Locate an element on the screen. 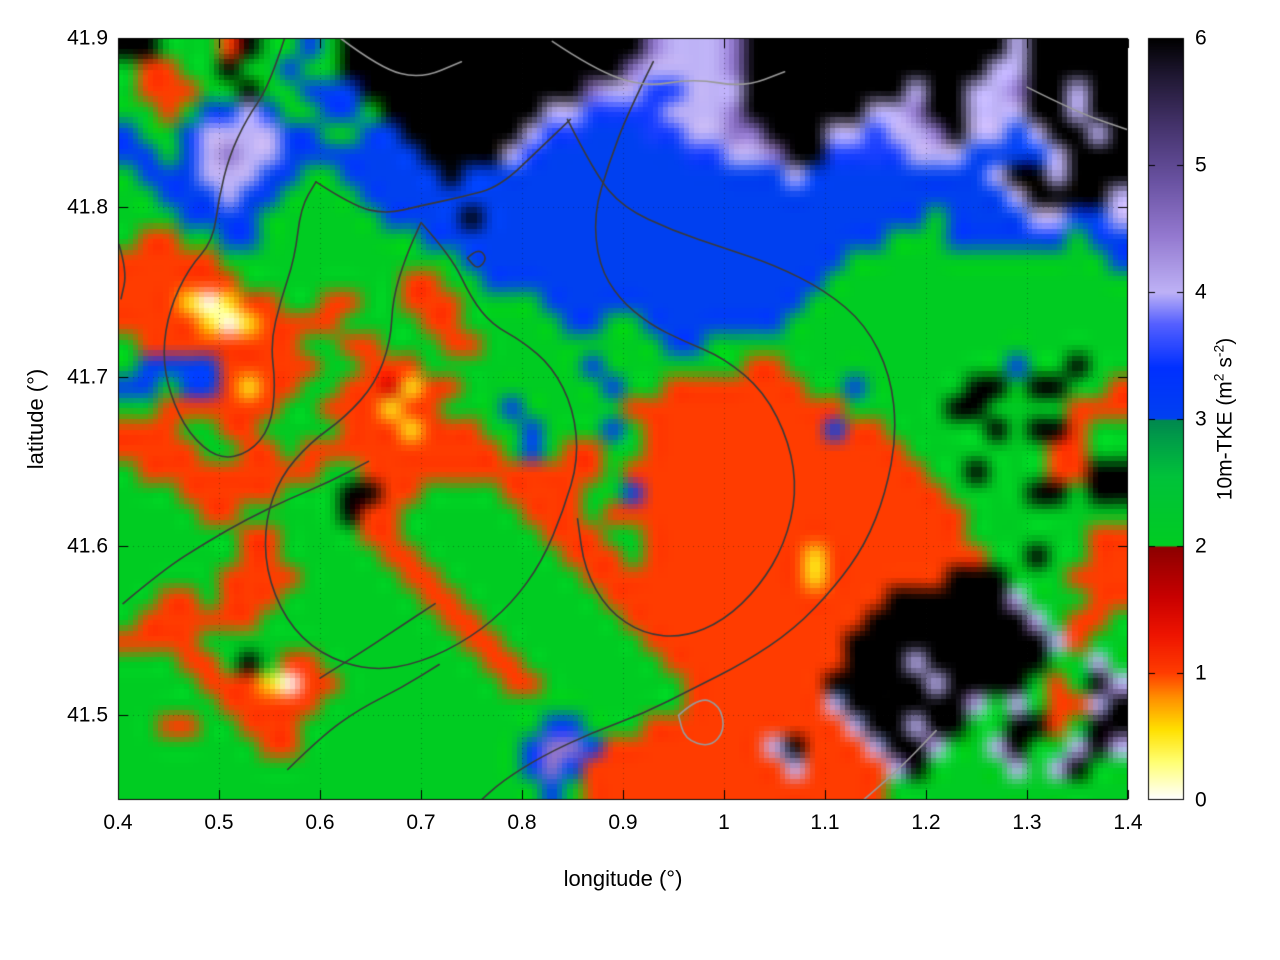 The image size is (1280, 960). y-axis-label: latitude (°) is located at coordinates (35, 419).